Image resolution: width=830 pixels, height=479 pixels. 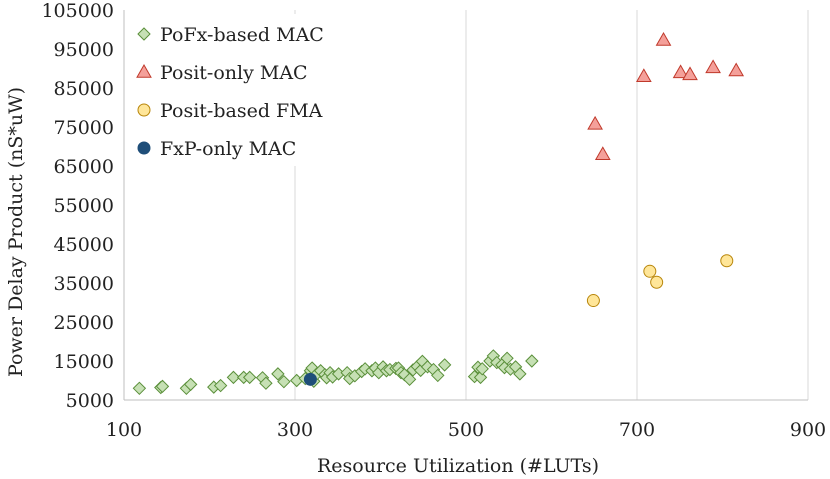 I want to click on legend-entry: PoFx-based MAC, so click(x=230, y=35).